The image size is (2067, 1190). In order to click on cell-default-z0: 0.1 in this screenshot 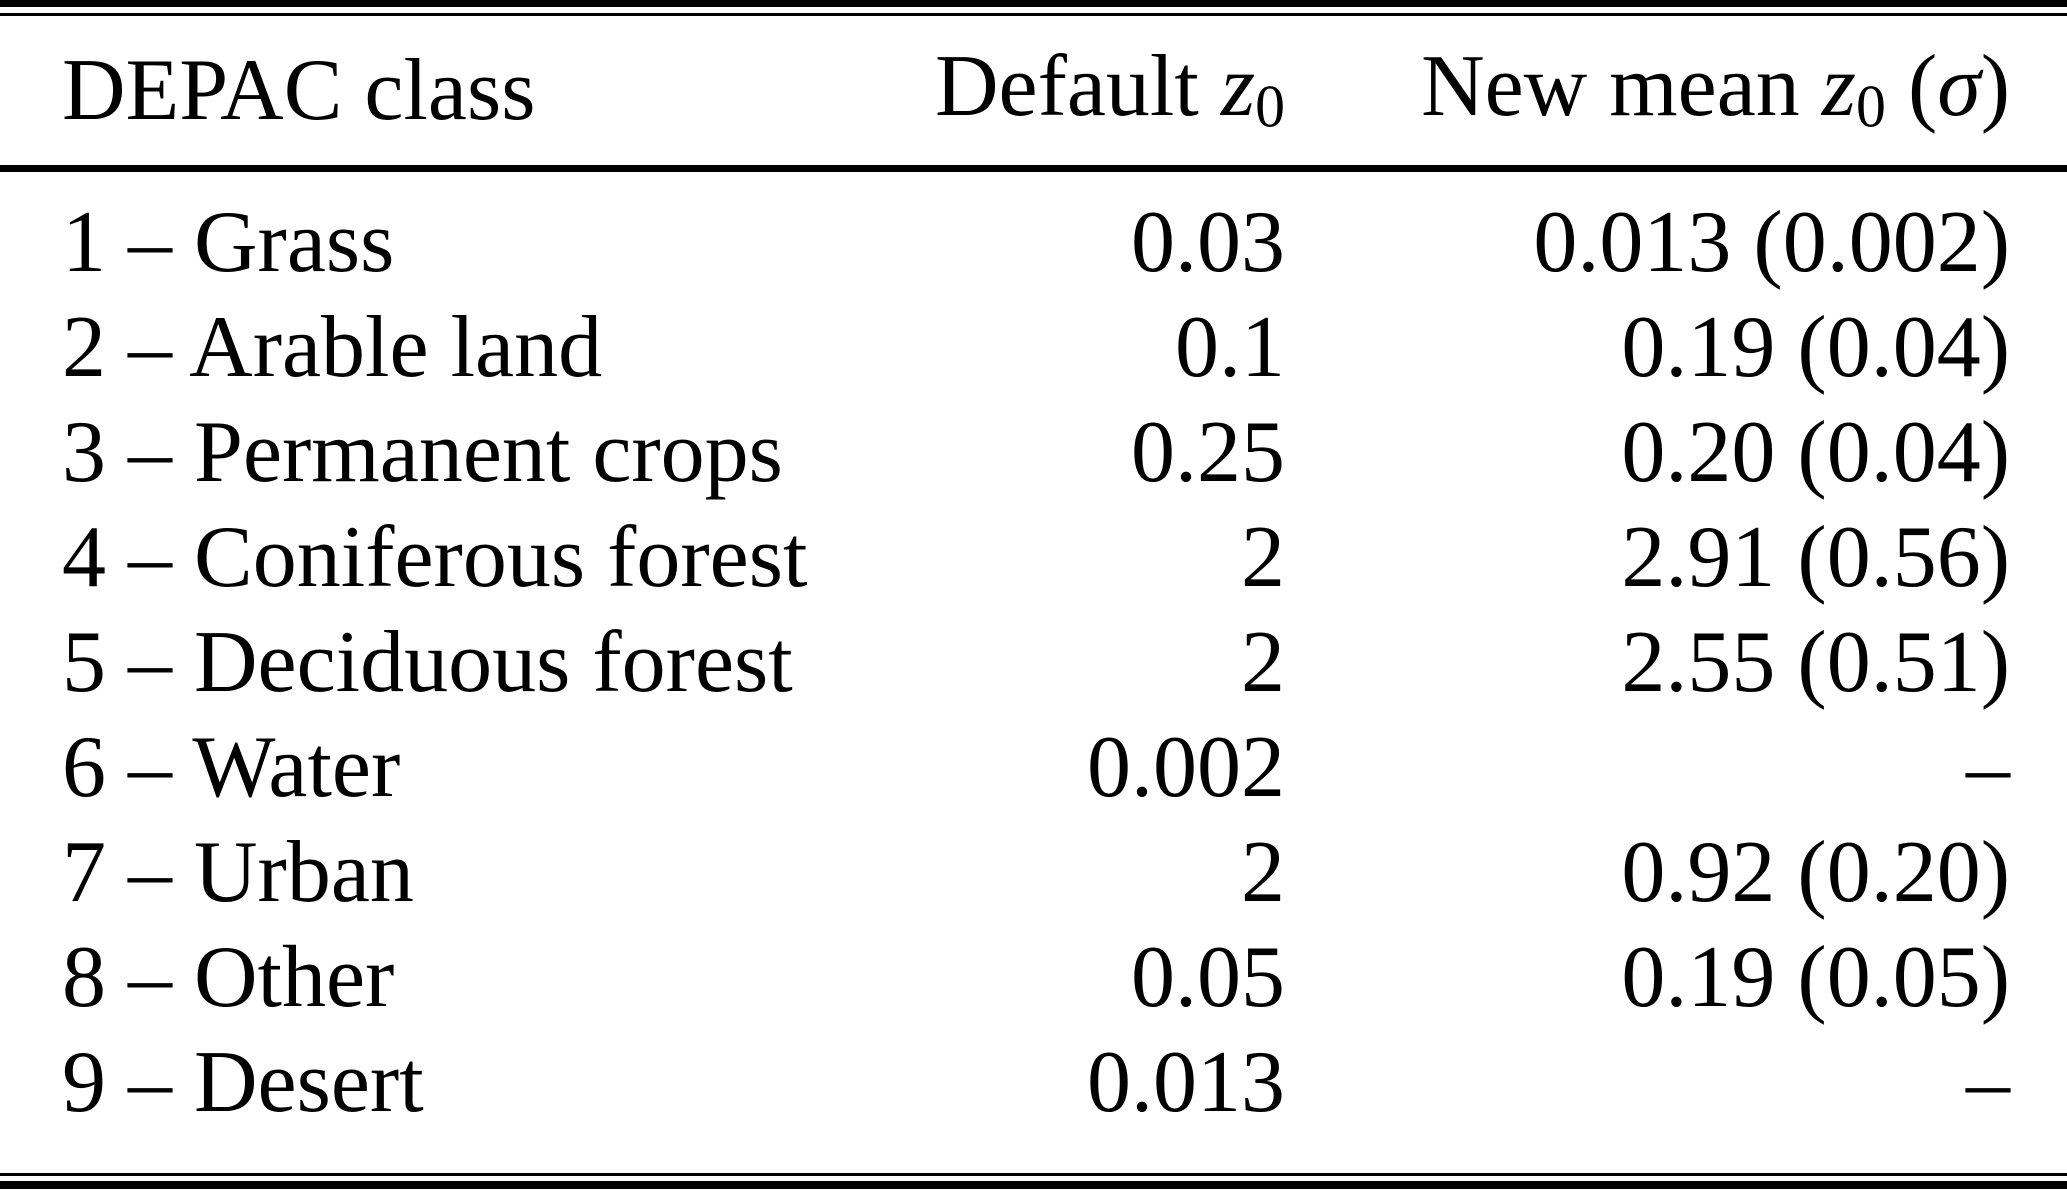, I will do `click(1230, 347)`.